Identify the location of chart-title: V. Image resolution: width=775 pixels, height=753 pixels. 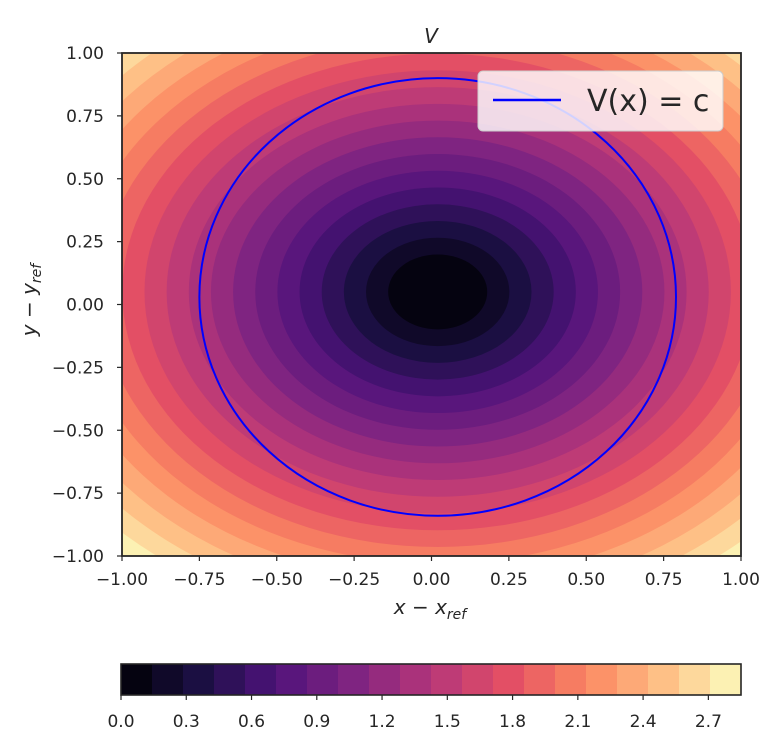
(431, 36).